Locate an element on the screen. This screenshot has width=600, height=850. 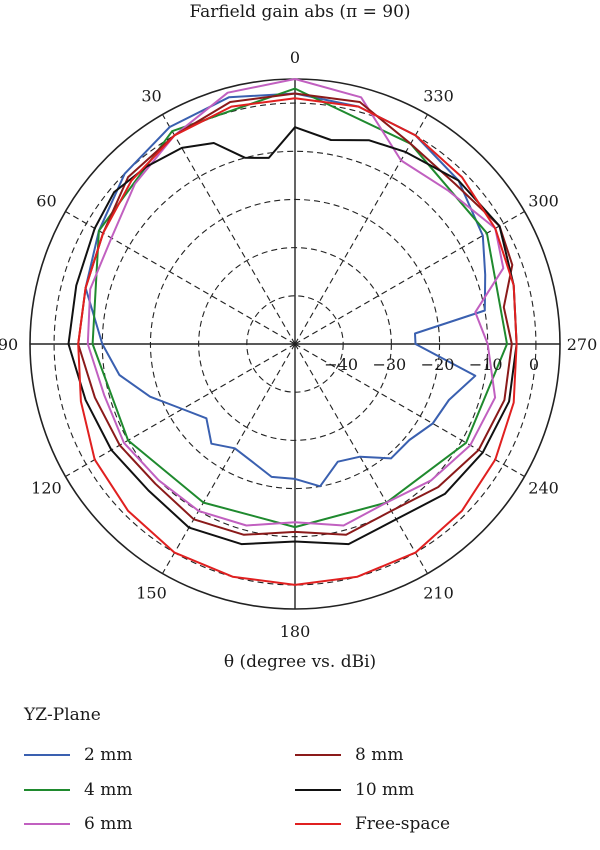
angle-tick-270: 270 is located at coordinates (582, 344).